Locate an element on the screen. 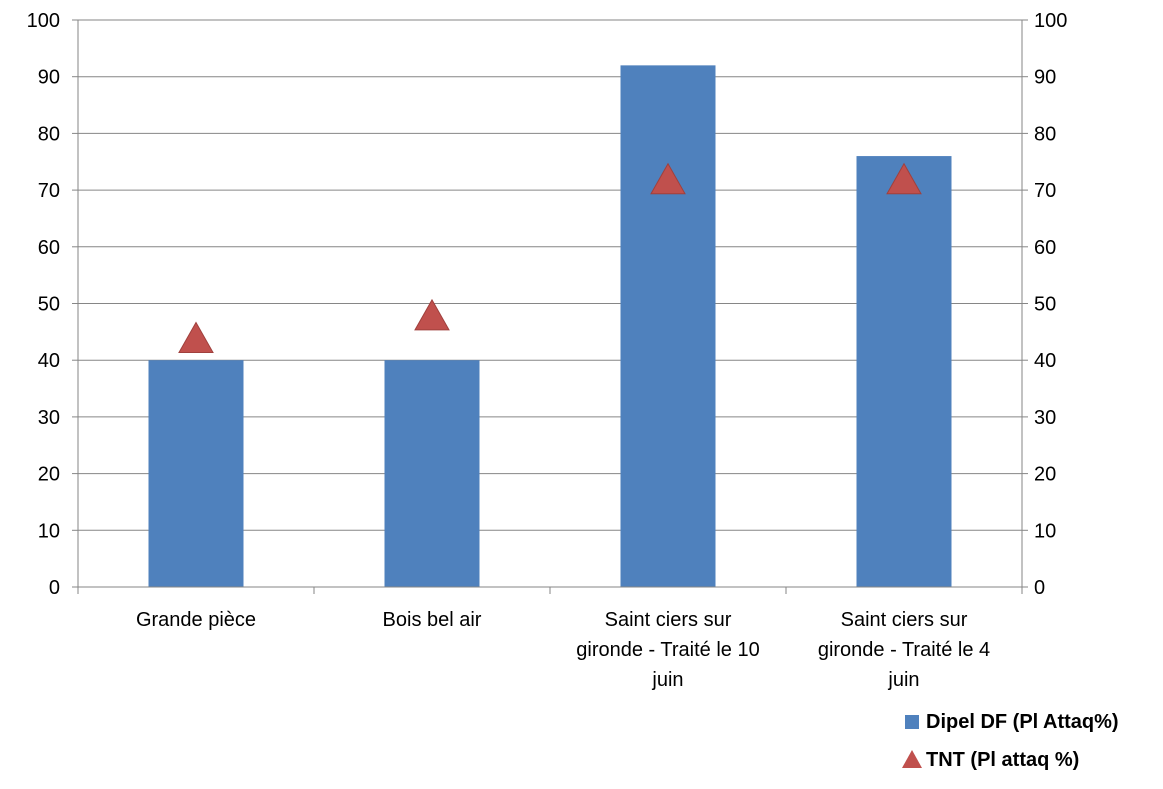 The height and width of the screenshot is (789, 1163). y2-tick-label: 70 is located at coordinates (1045, 191).